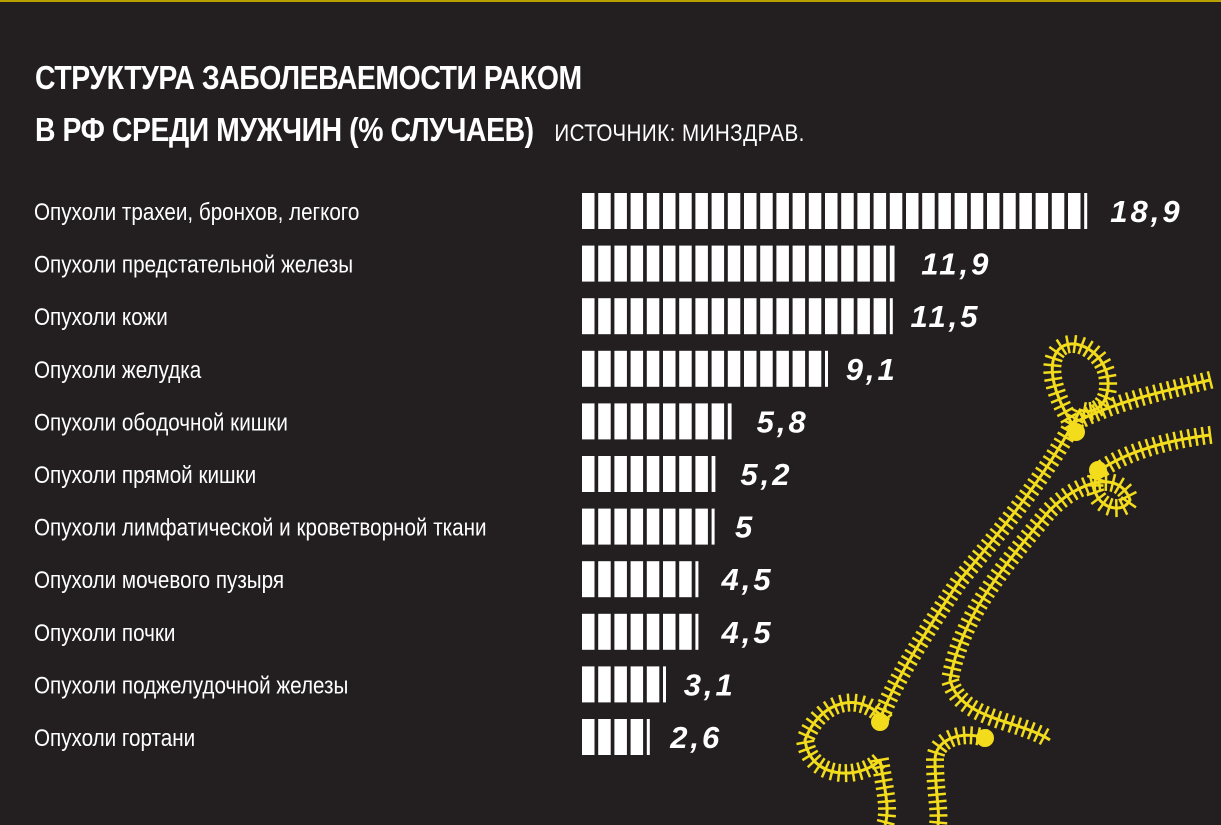 The width and height of the screenshot is (1221, 825). What do you see at coordinates (1098, 470) in the screenshot?
I see `stitch-knot` at bounding box center [1098, 470].